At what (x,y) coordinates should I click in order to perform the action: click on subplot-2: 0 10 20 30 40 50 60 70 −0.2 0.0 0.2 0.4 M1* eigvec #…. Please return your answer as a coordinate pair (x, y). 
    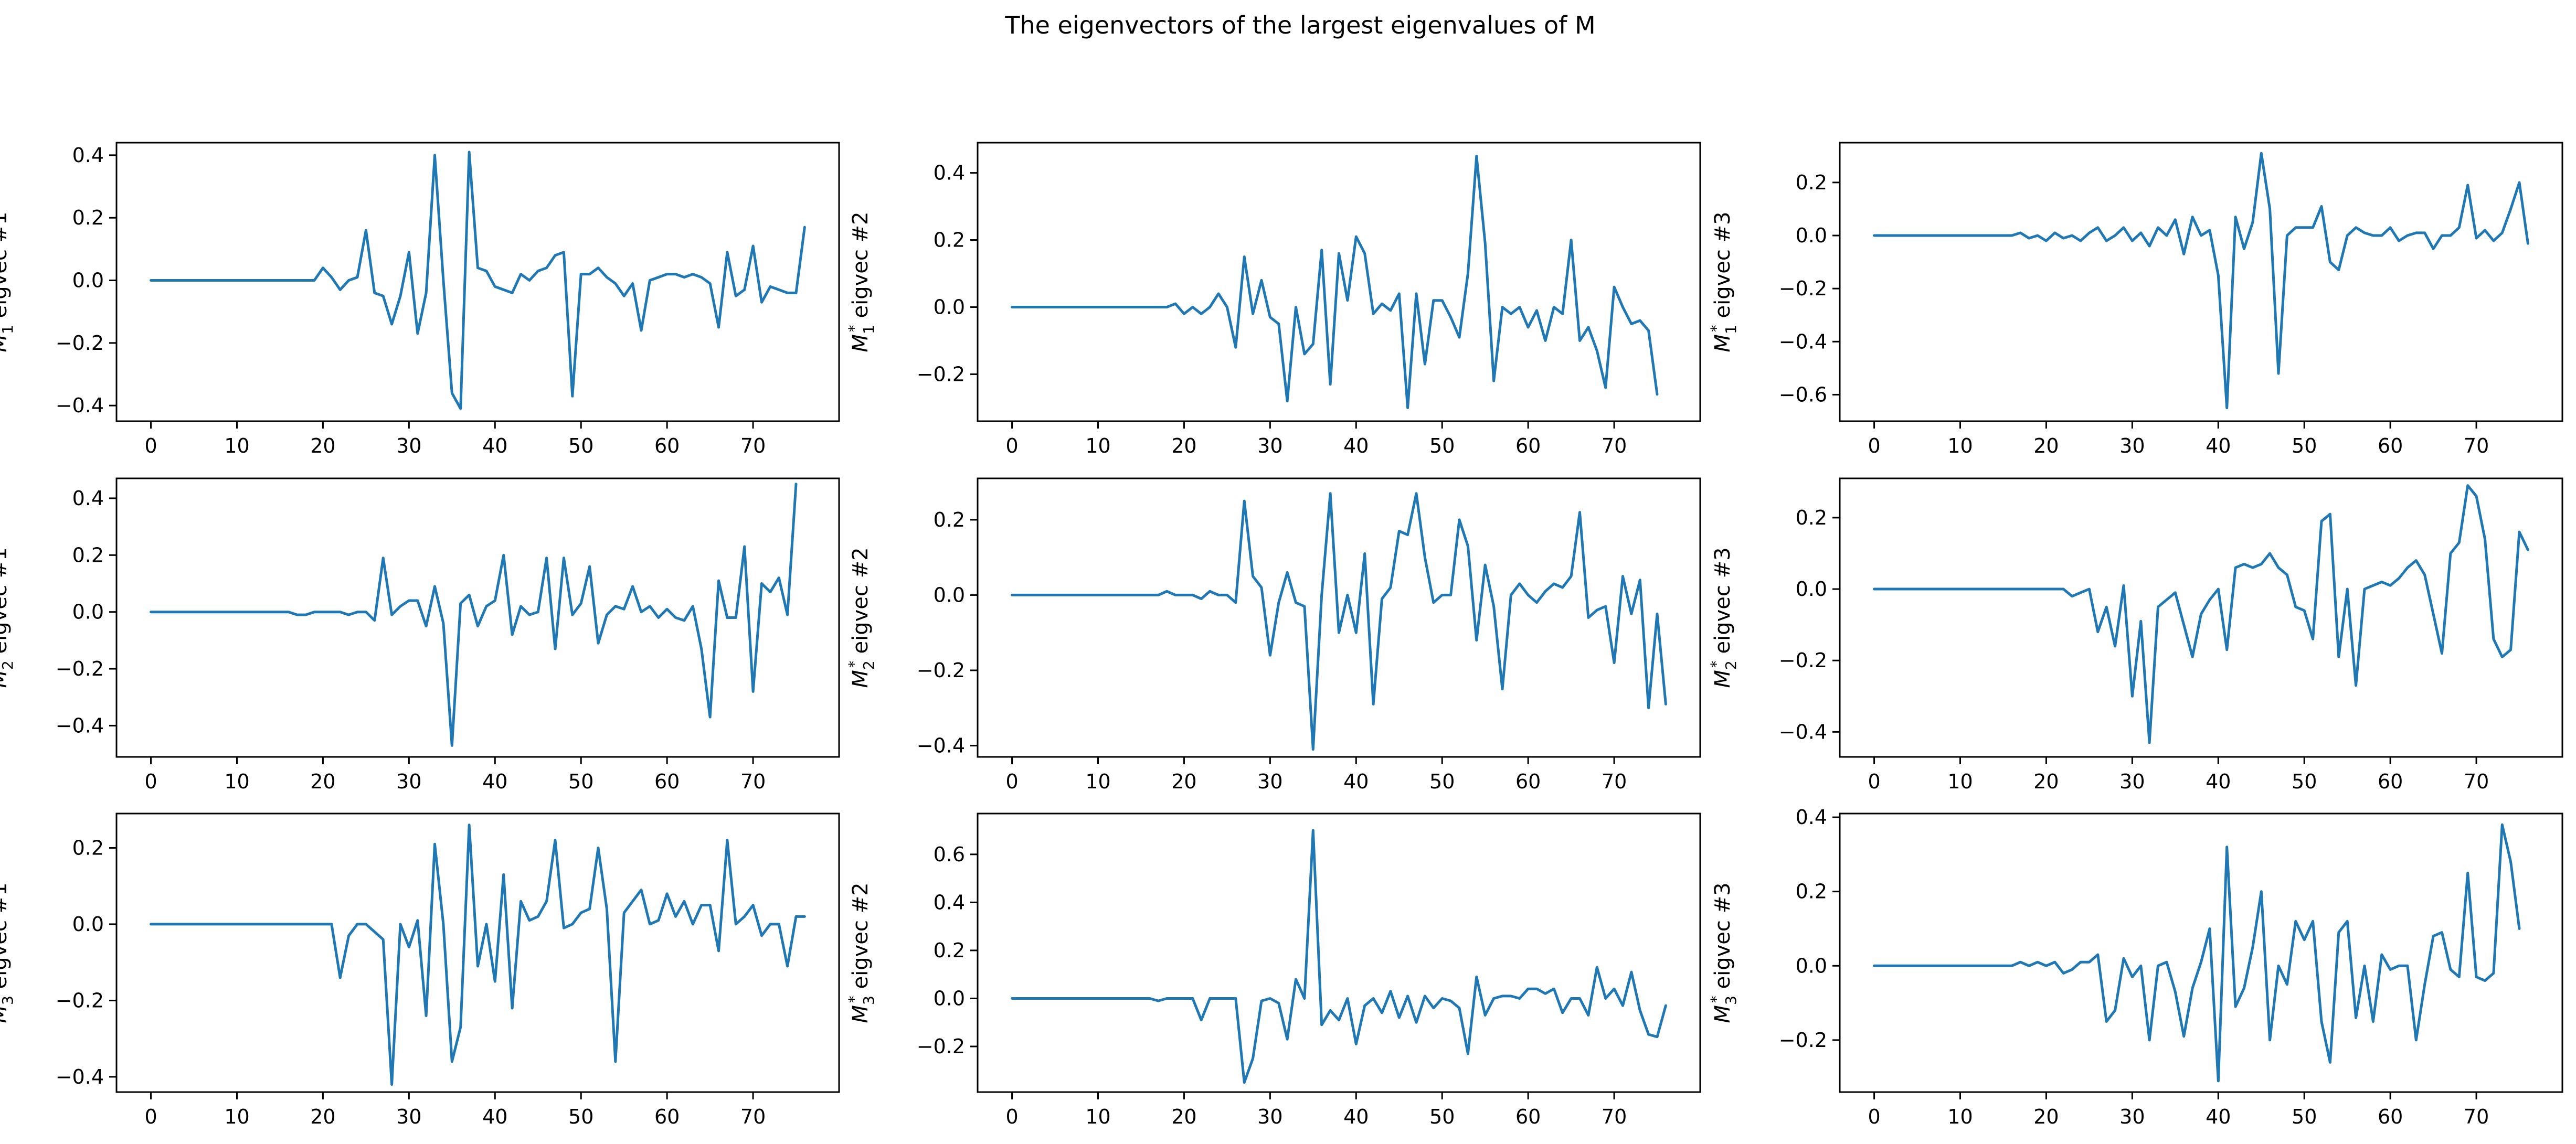
    Looking at the image, I should click on (1273, 299).